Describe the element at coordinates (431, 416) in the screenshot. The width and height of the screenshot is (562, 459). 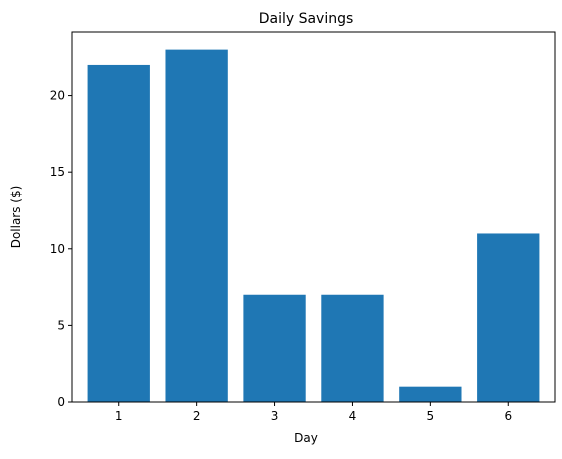
I see `x-tick-label: 5` at that location.